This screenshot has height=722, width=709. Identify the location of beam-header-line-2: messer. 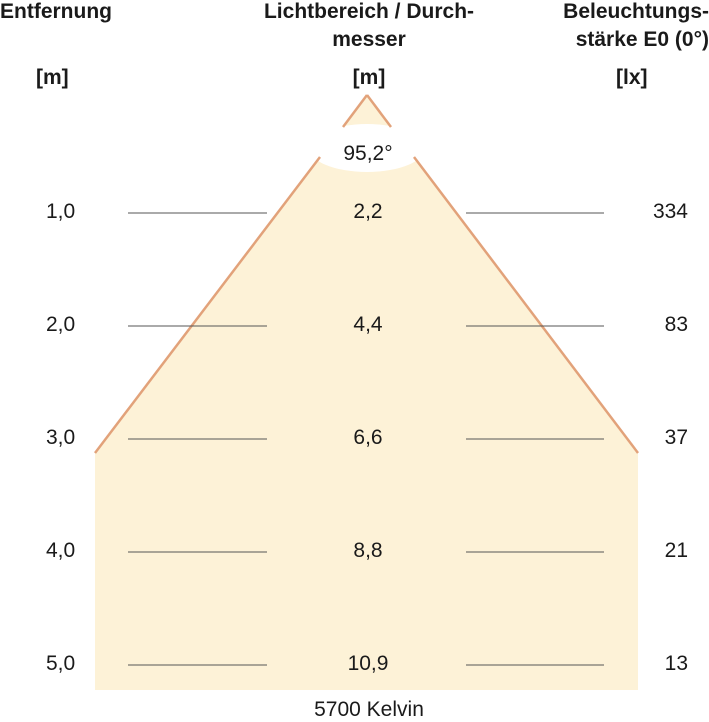
(369, 39).